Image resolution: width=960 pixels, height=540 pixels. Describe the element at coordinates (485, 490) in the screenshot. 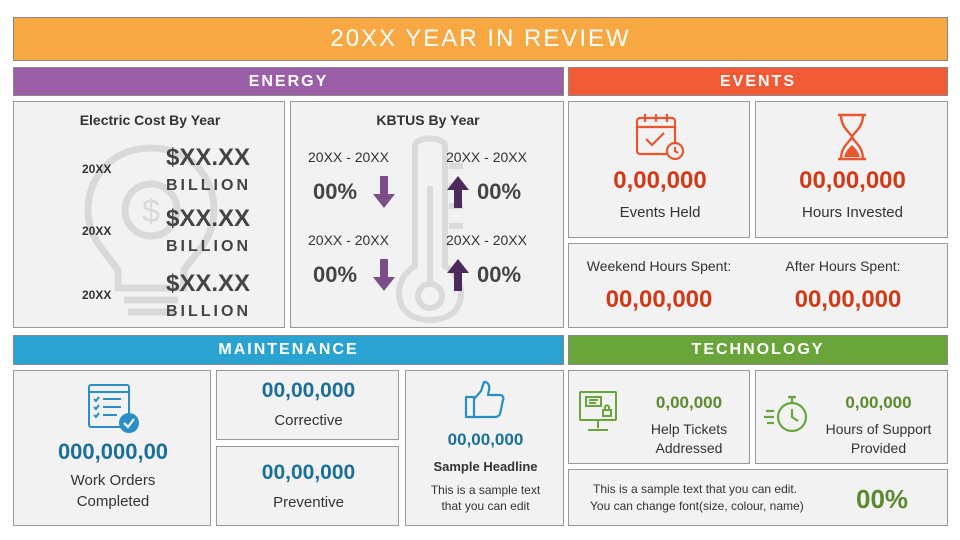

I see `sample-text-line1: This is a sample text` at that location.